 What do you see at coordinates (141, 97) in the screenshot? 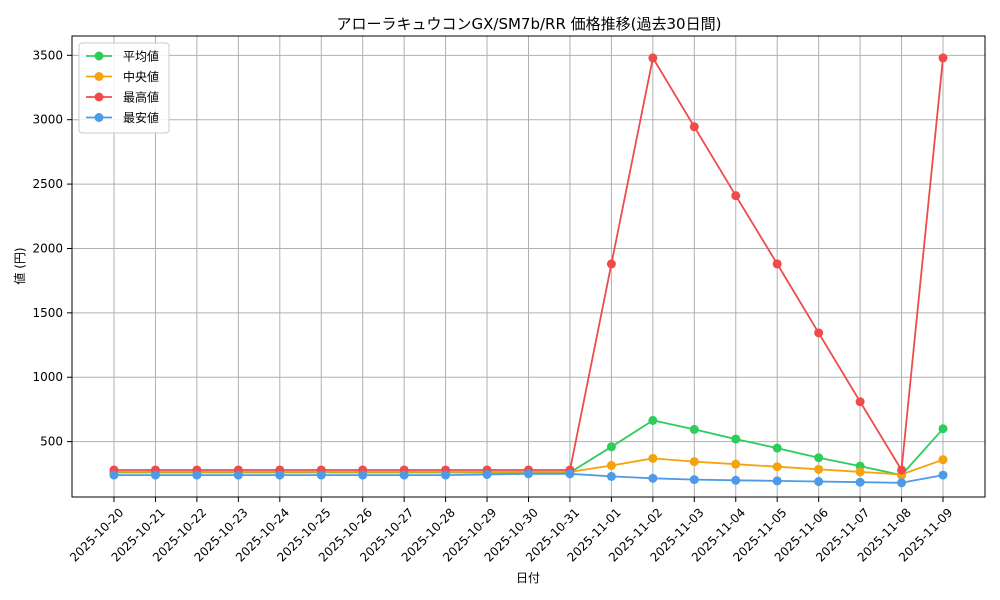
I see `legend-label: 最高値` at bounding box center [141, 97].